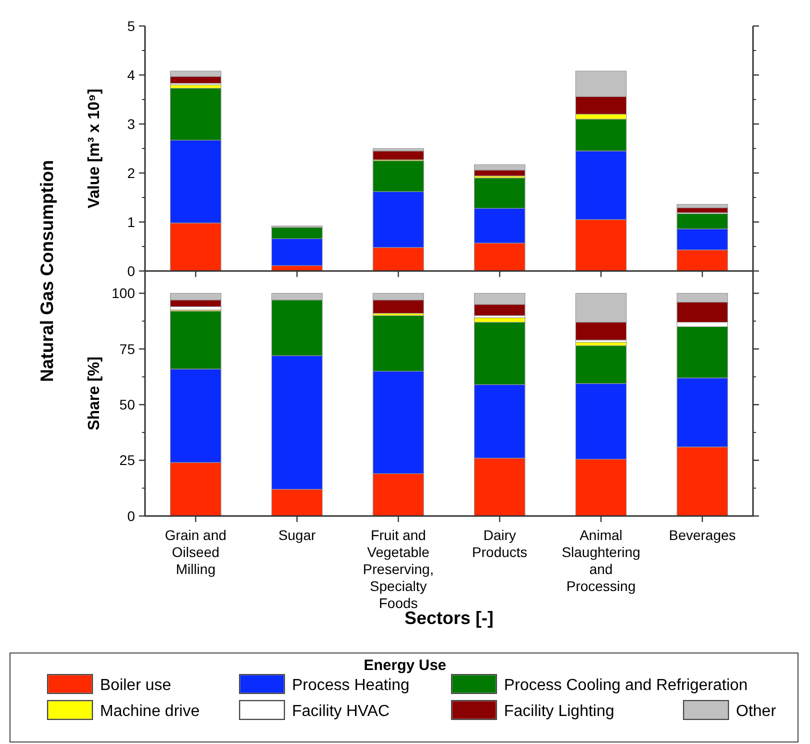  I want to click on legend-label: Facility HVAC, so click(341, 711).